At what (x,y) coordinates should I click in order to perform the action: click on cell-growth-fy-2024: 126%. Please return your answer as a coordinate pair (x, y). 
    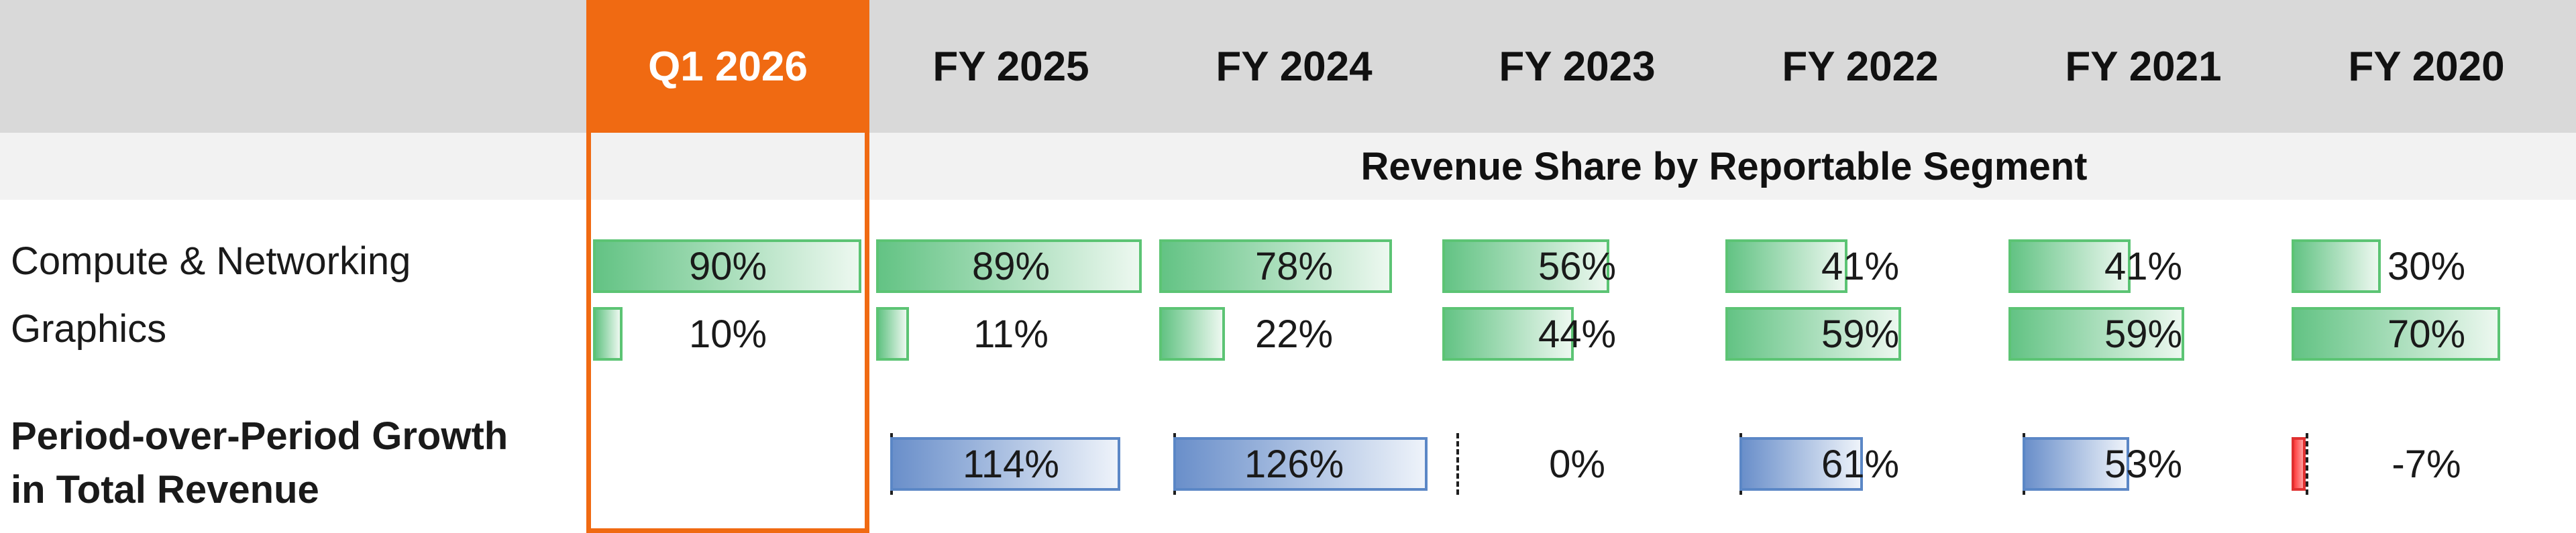
    Looking at the image, I should click on (1294, 464).